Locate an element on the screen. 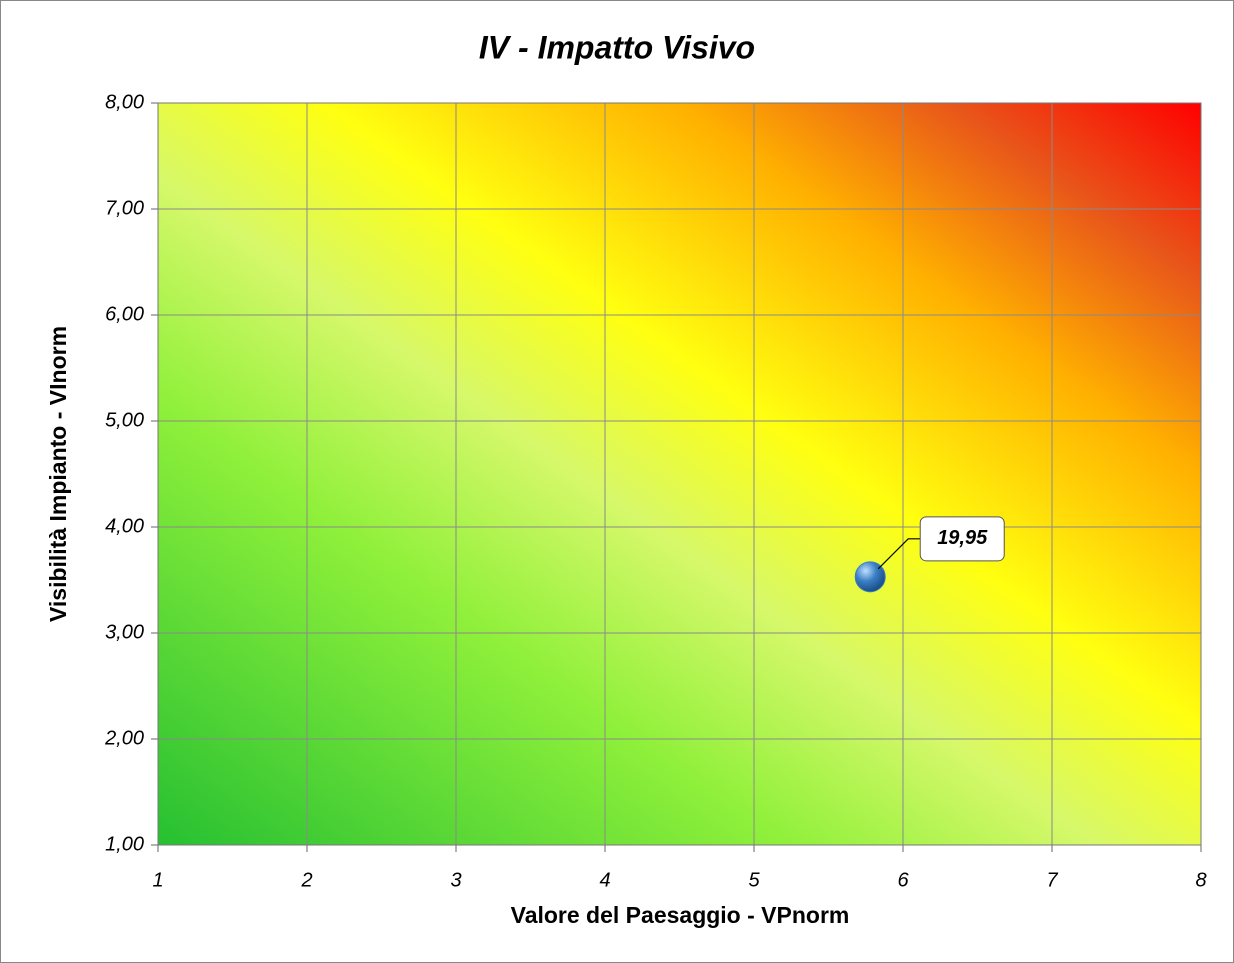 This screenshot has width=1234, height=963. x-tick-label: 8 is located at coordinates (1200, 880).